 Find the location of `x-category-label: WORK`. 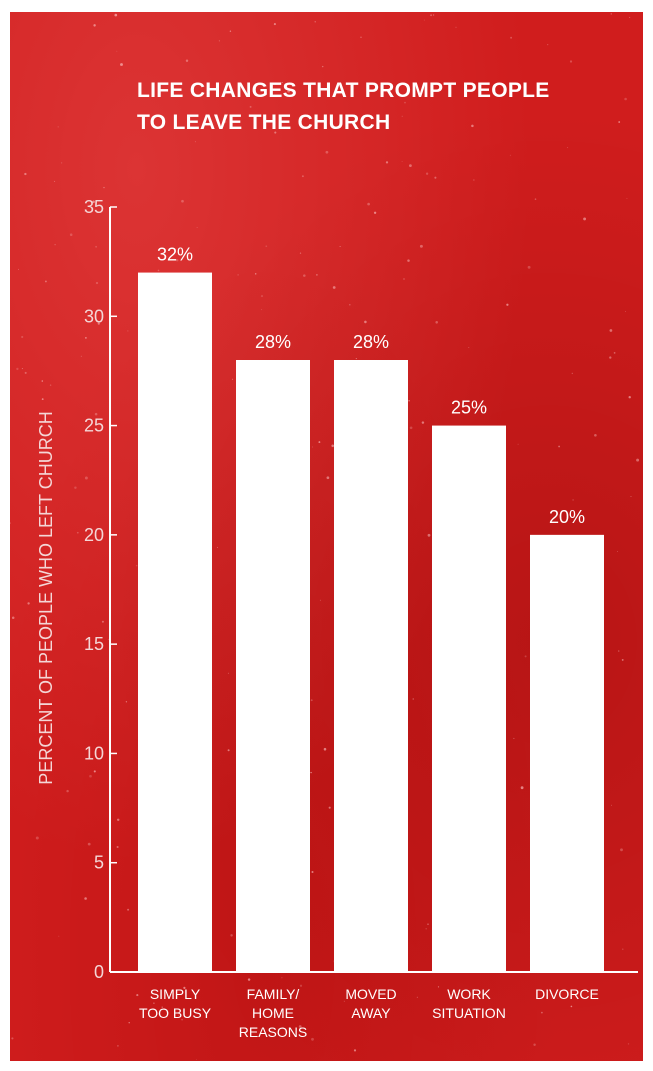

x-category-label: WORK is located at coordinates (469, 994).